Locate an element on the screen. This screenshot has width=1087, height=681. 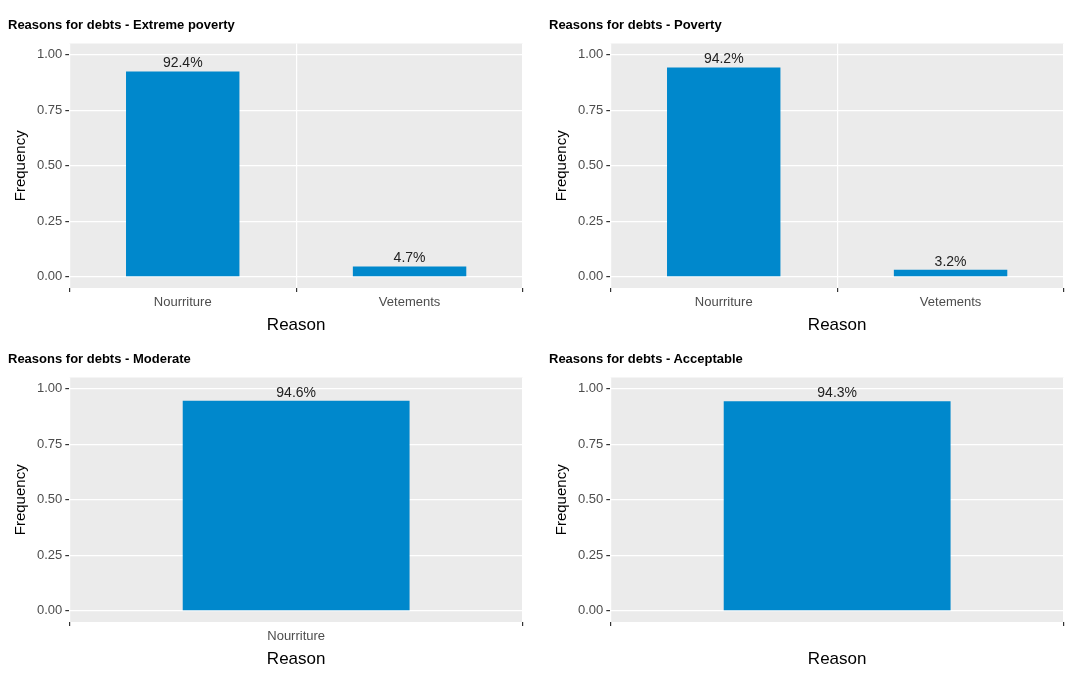
data-label: 94.3% is located at coordinates (837, 392).